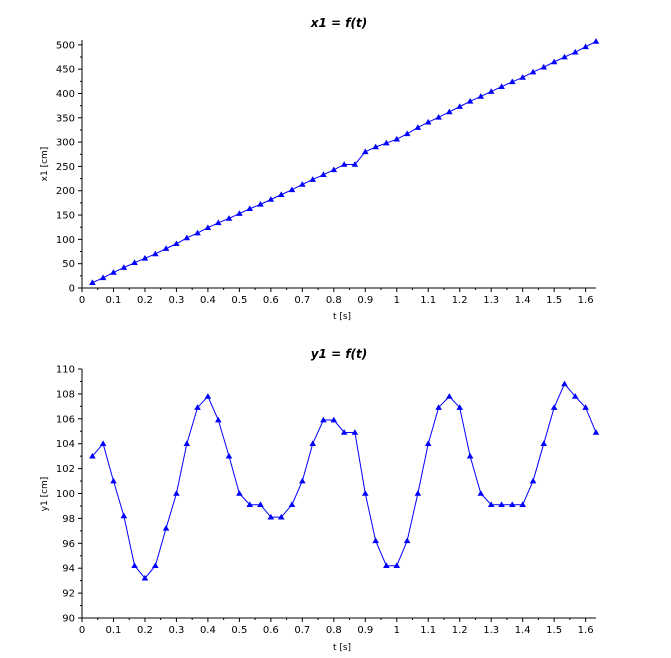 The height and width of the screenshot is (658, 671). Describe the element at coordinates (65, 118) in the screenshot. I see `y-tick-label: 350` at that location.